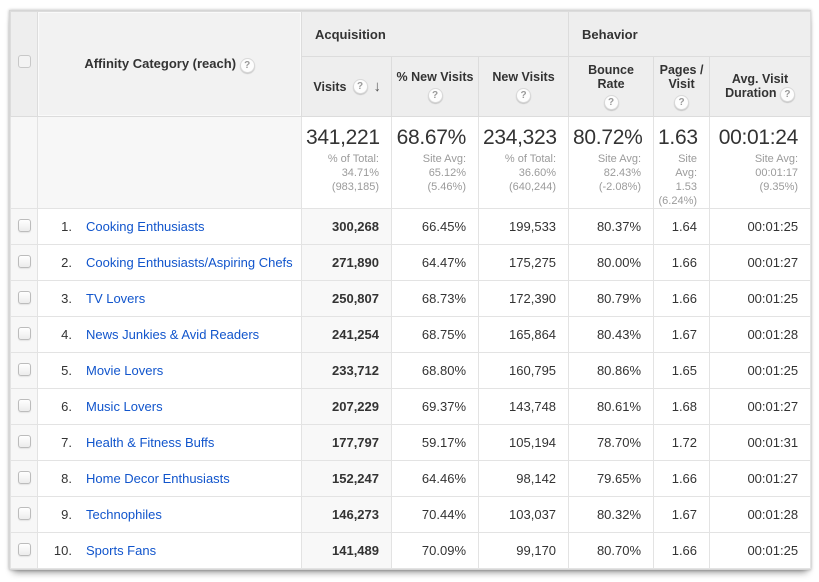 Image resolution: width=819 pixels, height=582 pixels. What do you see at coordinates (523, 442) in the screenshot?
I see `cell-new-visits: 105,194` at bounding box center [523, 442].